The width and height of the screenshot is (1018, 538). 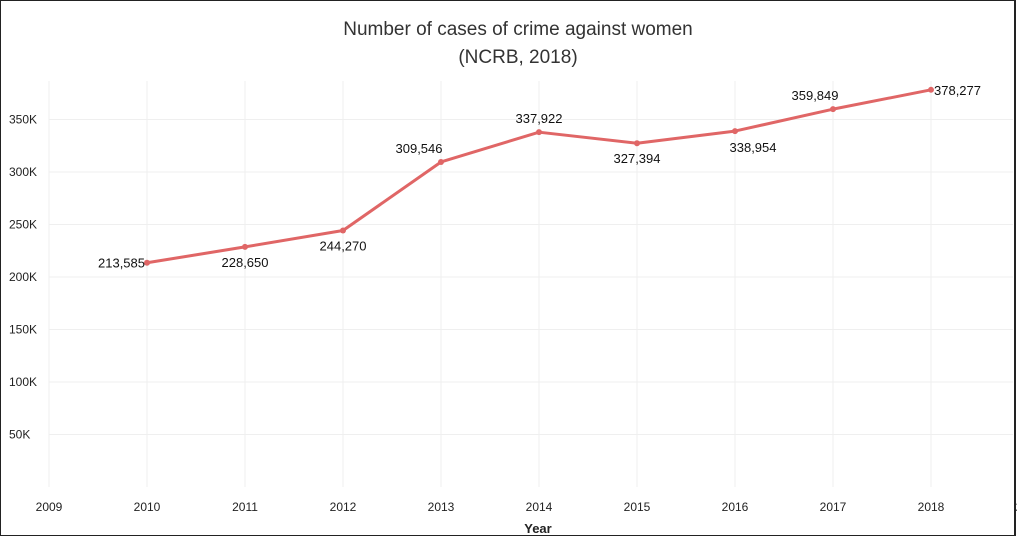 What do you see at coordinates (49, 507) in the screenshot?
I see `x-tick-label: 2009` at bounding box center [49, 507].